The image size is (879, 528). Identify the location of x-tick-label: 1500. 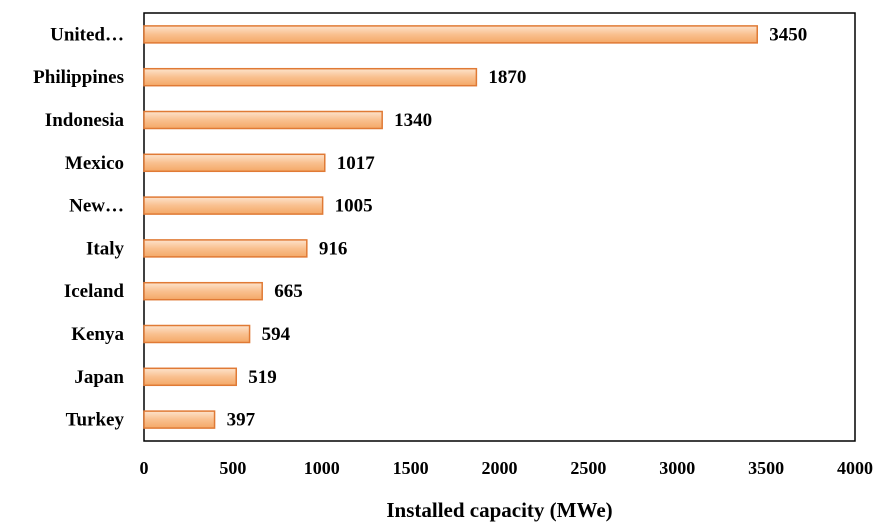
(411, 468).